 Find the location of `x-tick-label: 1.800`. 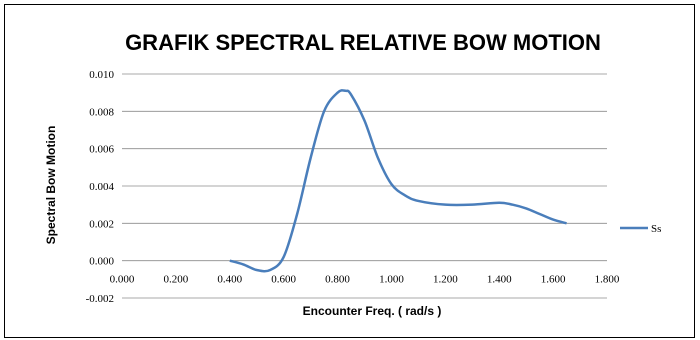

x-tick-label: 1.800 is located at coordinates (607, 280).